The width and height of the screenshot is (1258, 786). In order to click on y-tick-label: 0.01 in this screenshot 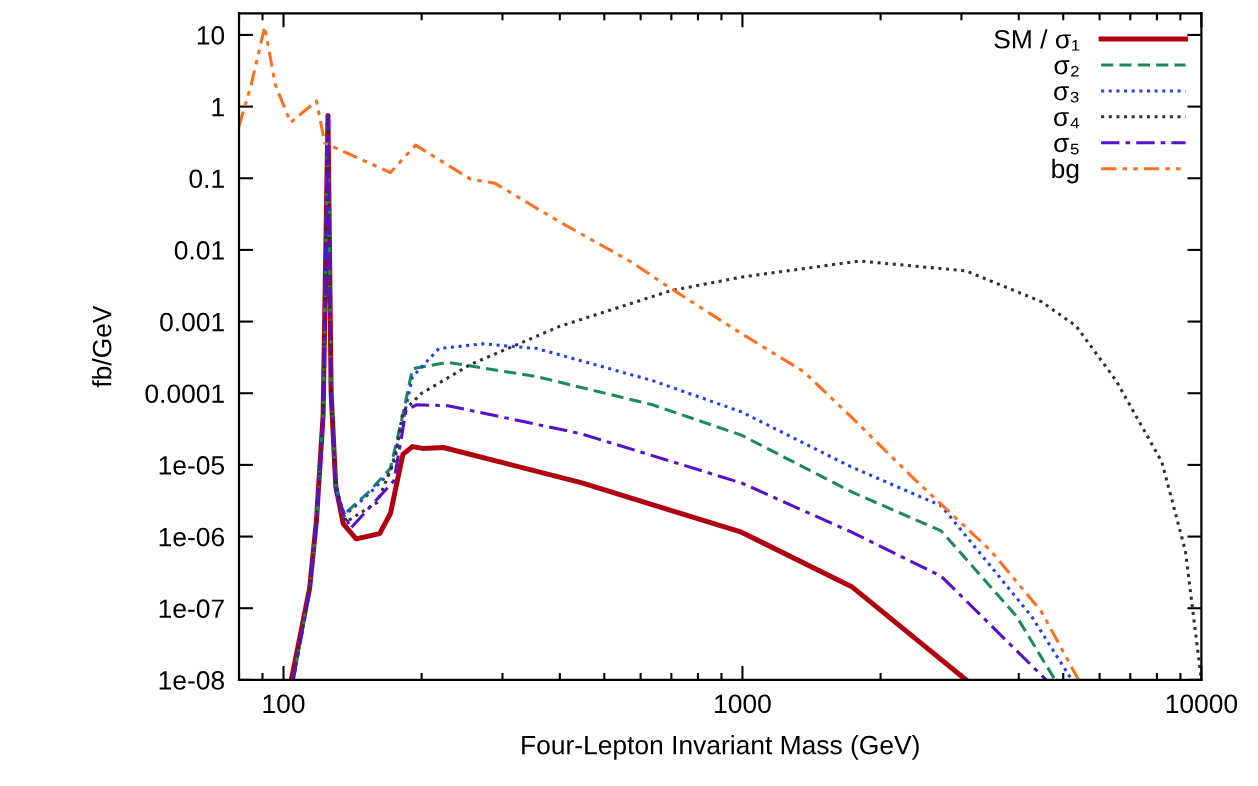, I will do `click(199, 250)`.